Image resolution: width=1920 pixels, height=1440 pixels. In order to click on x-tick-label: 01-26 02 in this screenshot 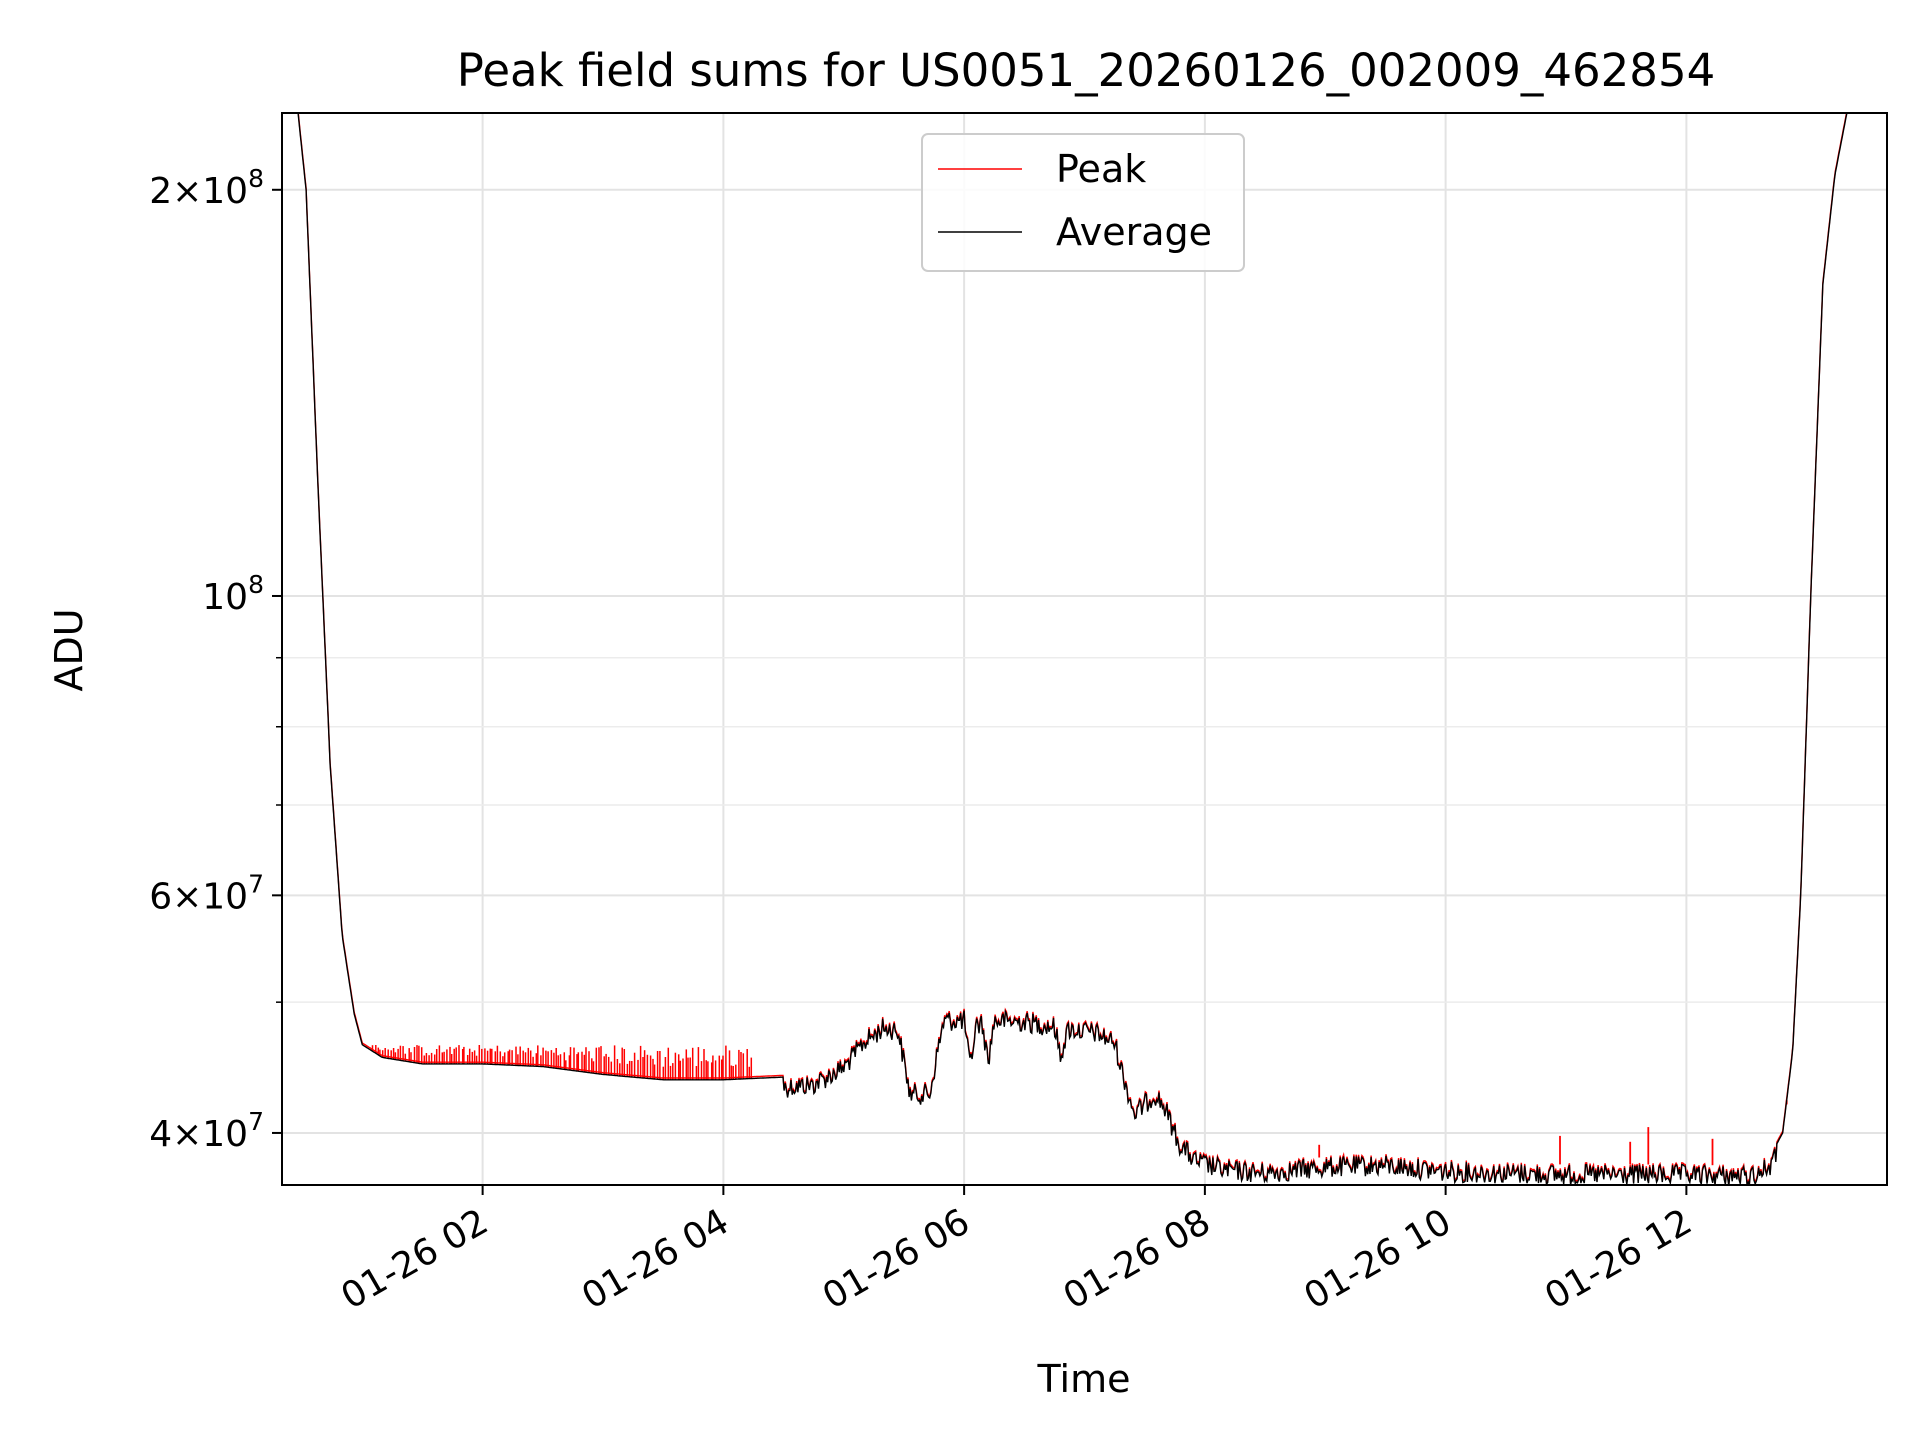, I will do `click(414, 1259)`.